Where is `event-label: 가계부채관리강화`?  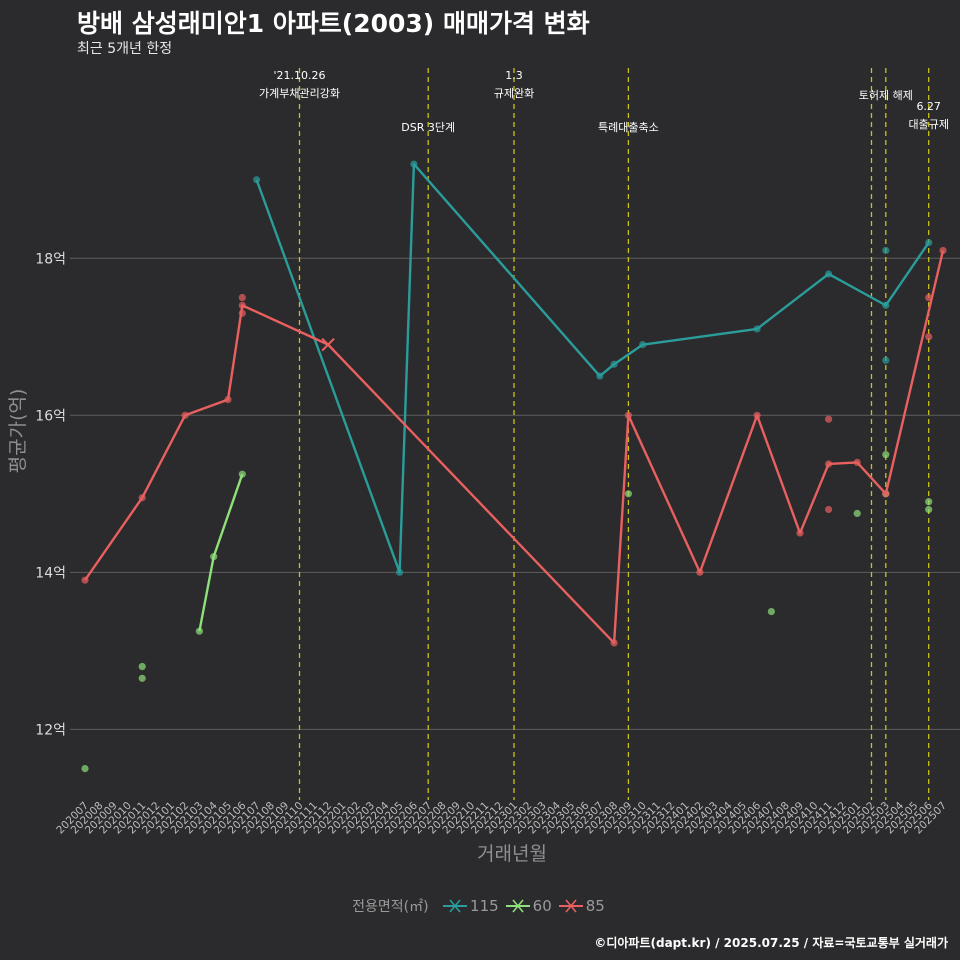 event-label: 가계부채관리강화 is located at coordinates (299, 93).